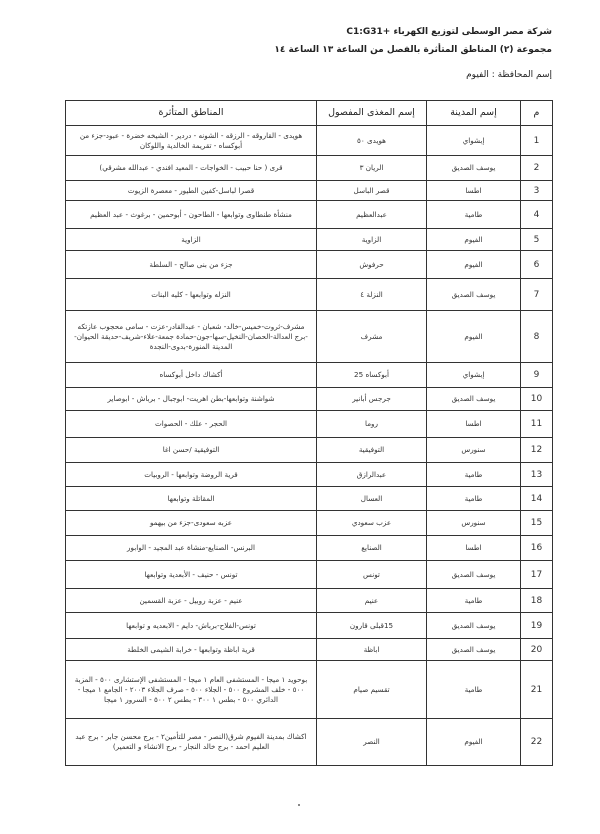  Describe the element at coordinates (371, 264) in the screenshot. I see `feeder-name: حرفوش` at that location.